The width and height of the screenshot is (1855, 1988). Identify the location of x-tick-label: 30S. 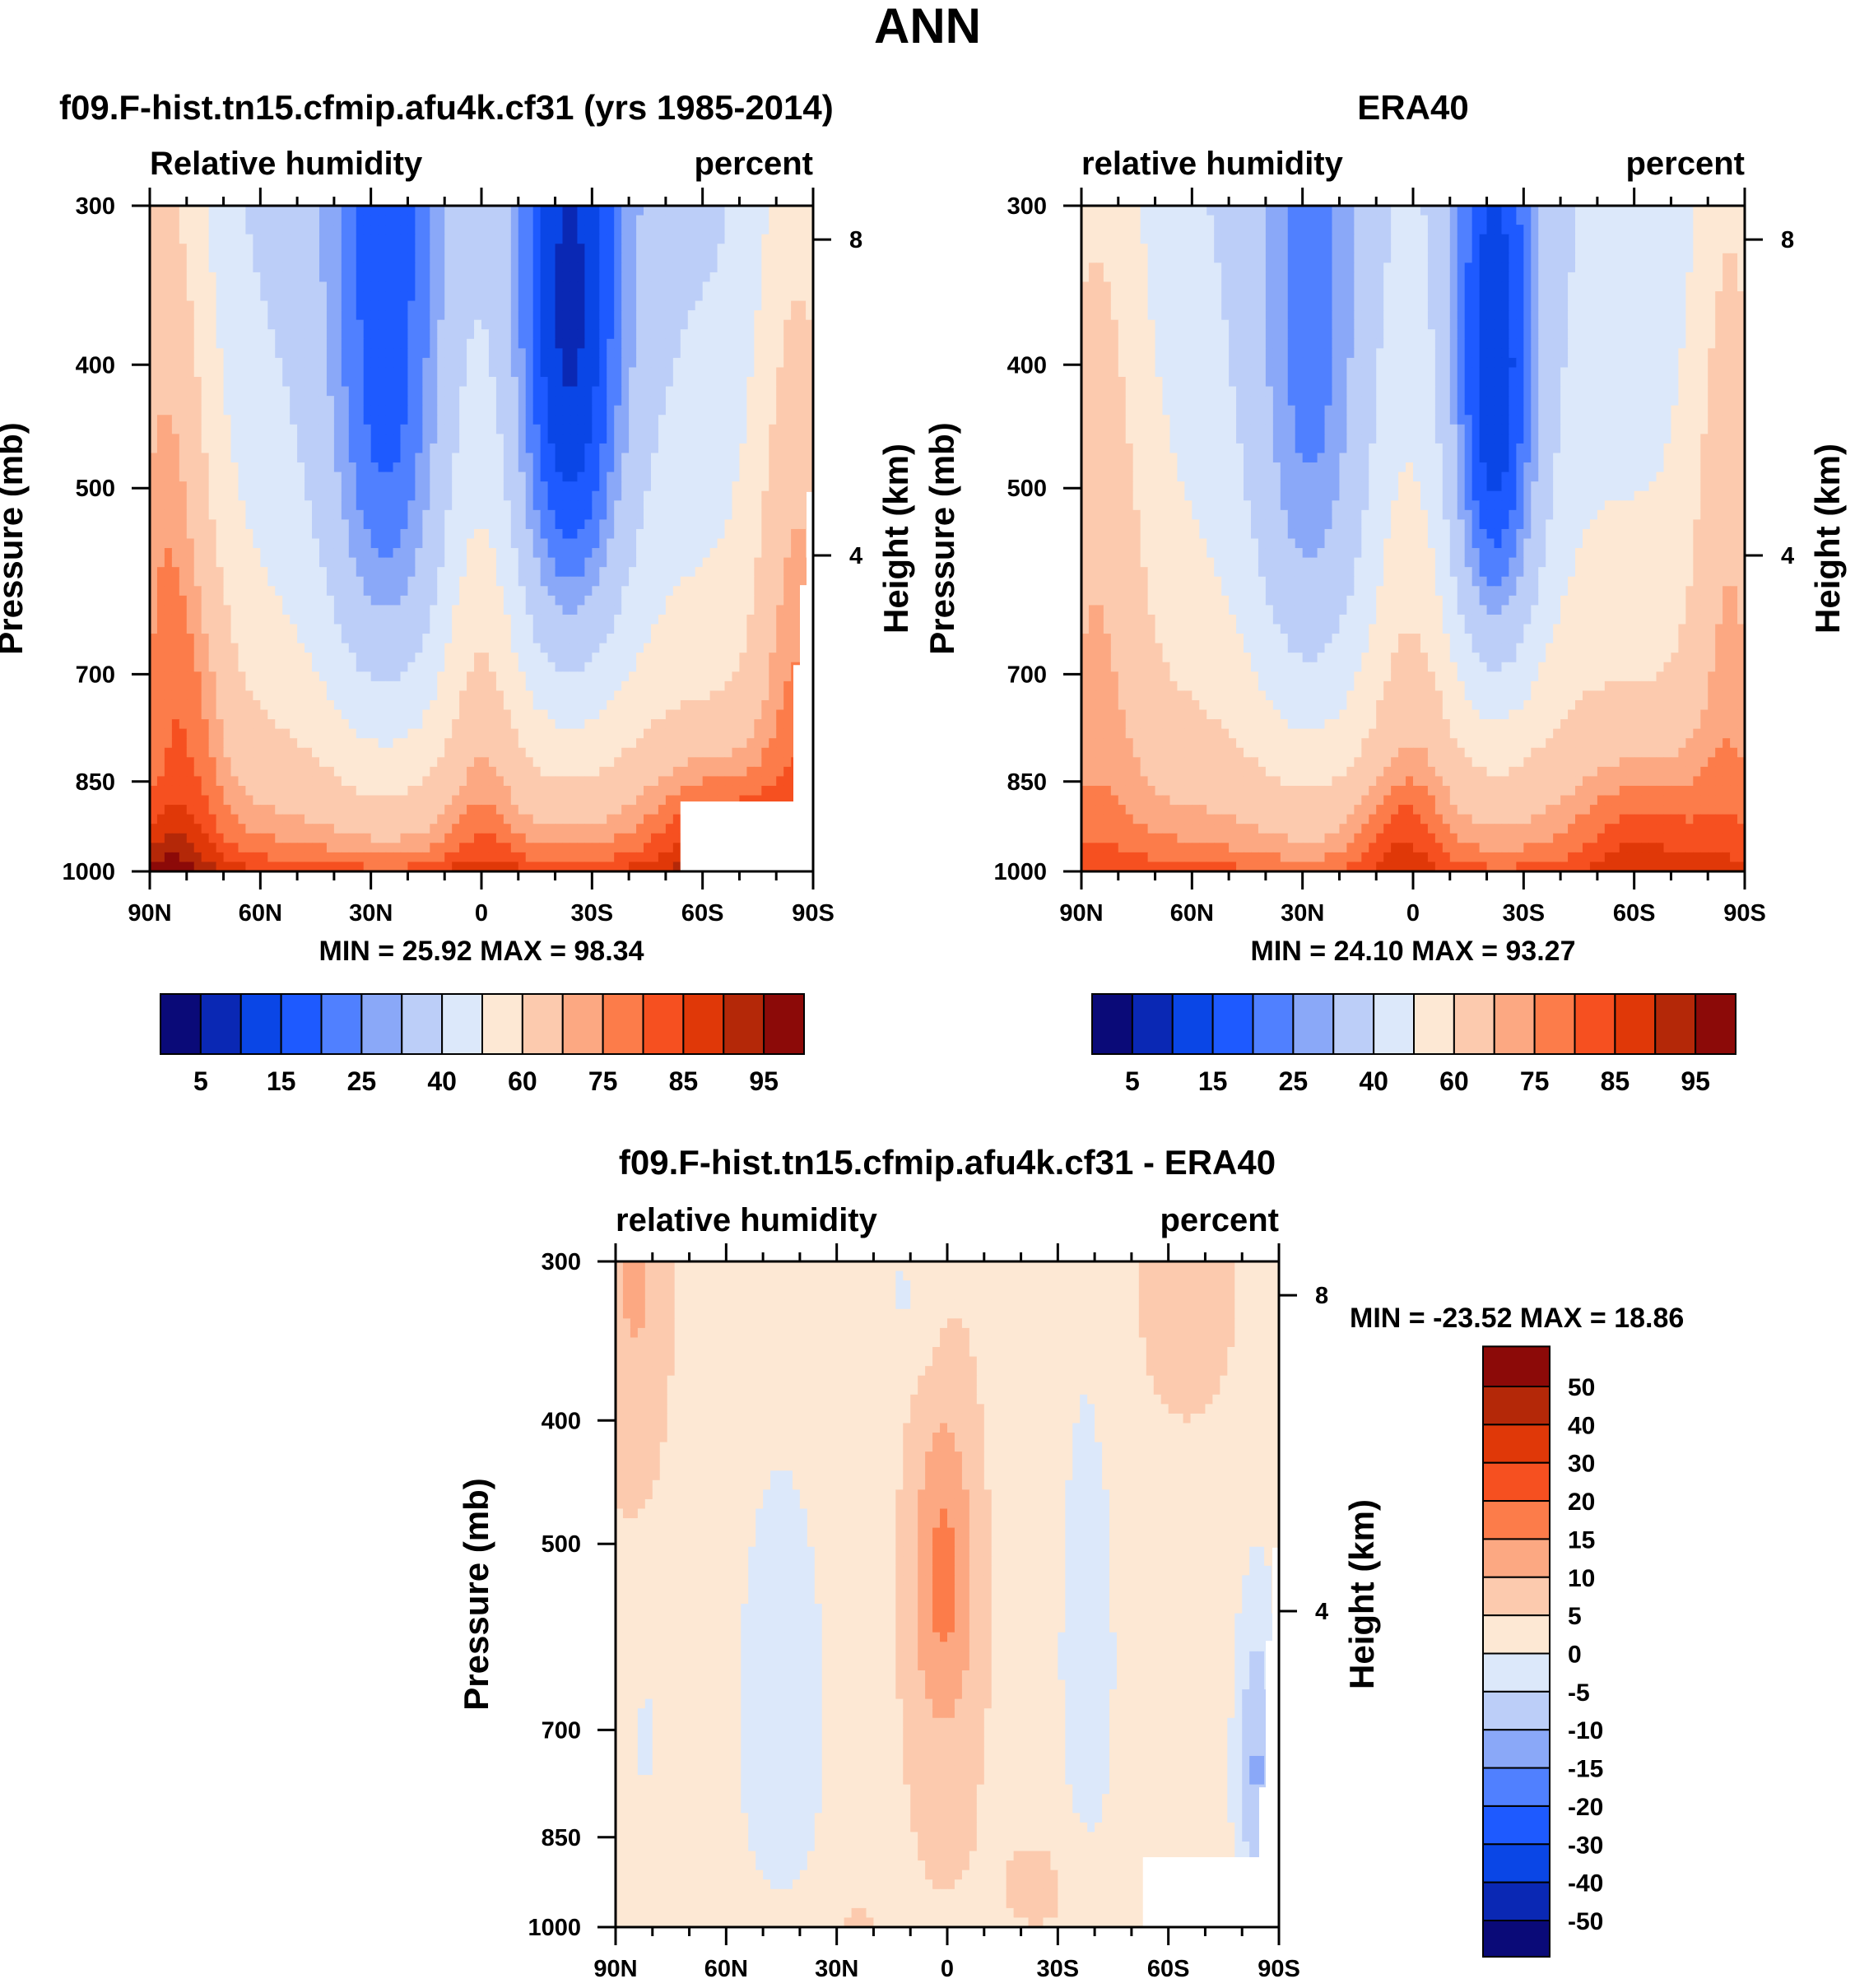
(592, 914).